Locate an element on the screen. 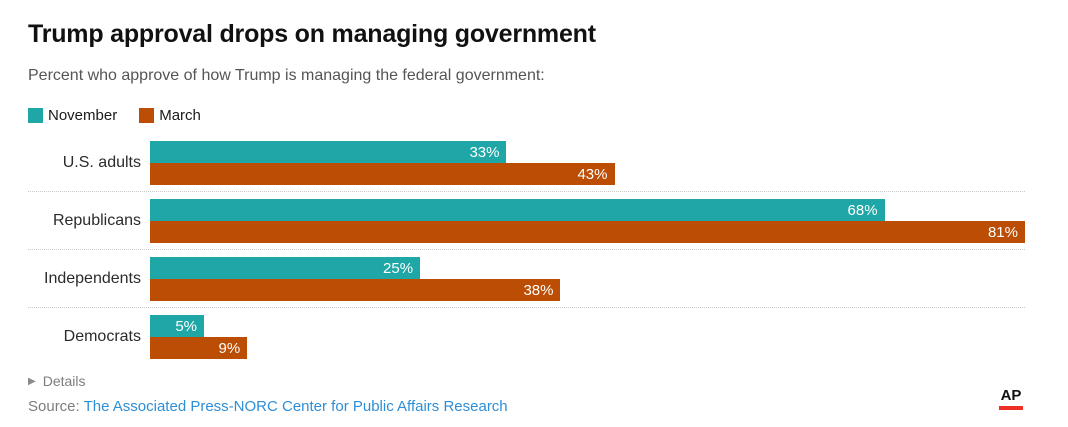 The image size is (1068, 427). ap-logo-red-bar is located at coordinates (1011, 408).